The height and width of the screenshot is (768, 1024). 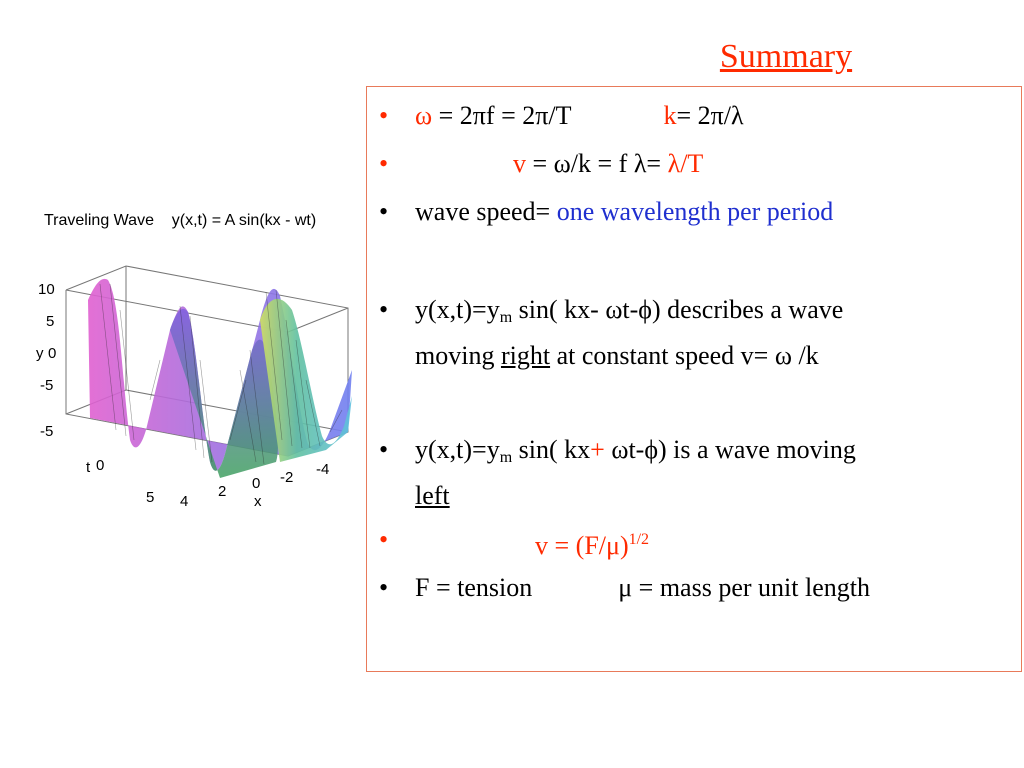 What do you see at coordinates (256, 483) in the screenshot?
I see `x-tick: 0` at bounding box center [256, 483].